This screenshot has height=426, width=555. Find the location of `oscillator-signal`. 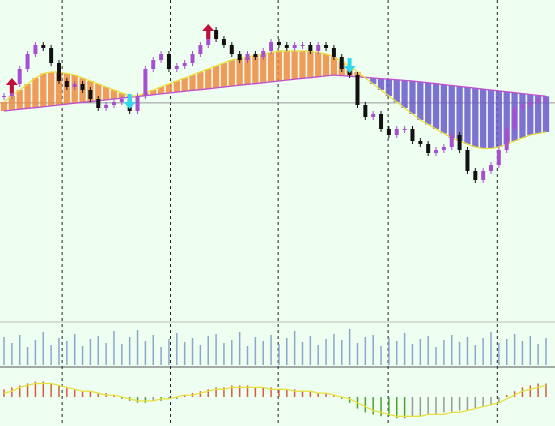

oscillator-signal is located at coordinates (275, 399).